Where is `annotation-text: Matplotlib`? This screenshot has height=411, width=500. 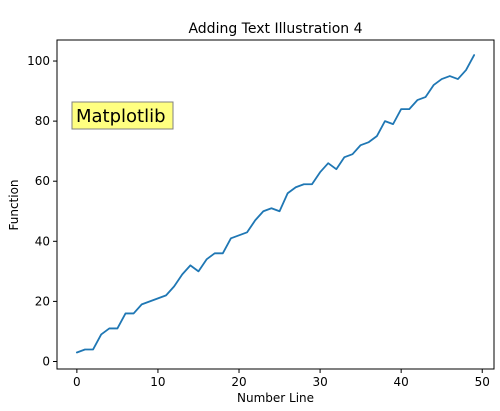 annotation-text: Matplotlib is located at coordinates (121, 116).